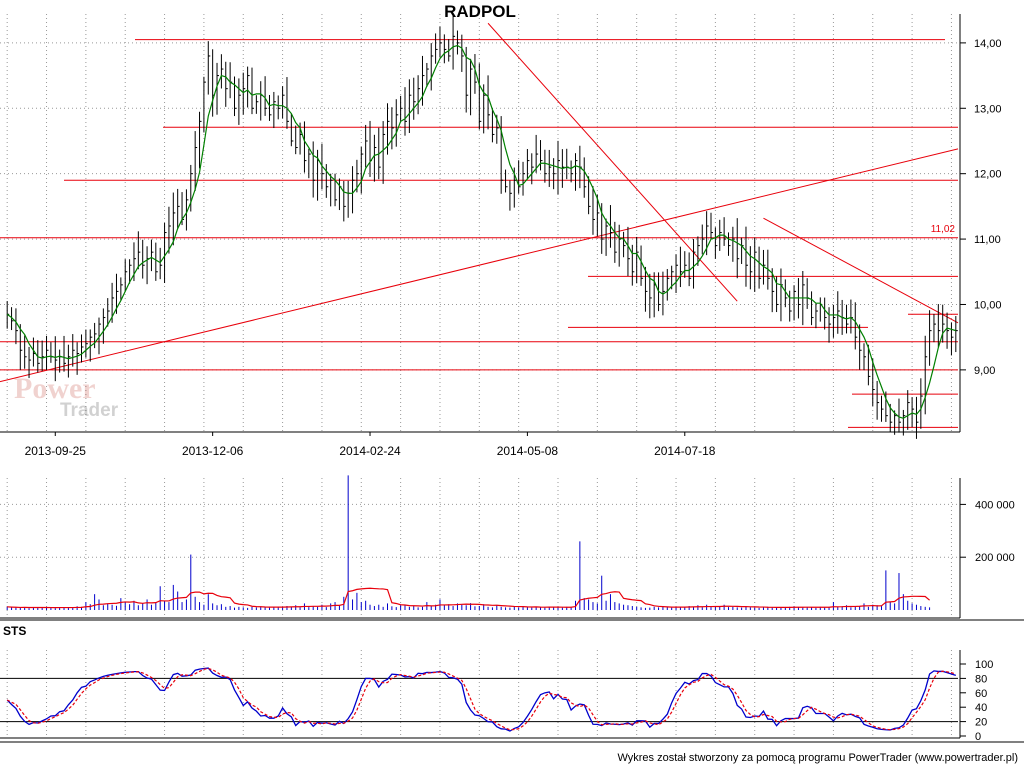 This screenshot has height=768, width=1024. What do you see at coordinates (988, 109) in the screenshot?
I see `price-y-tick-label: 13,00` at bounding box center [988, 109].